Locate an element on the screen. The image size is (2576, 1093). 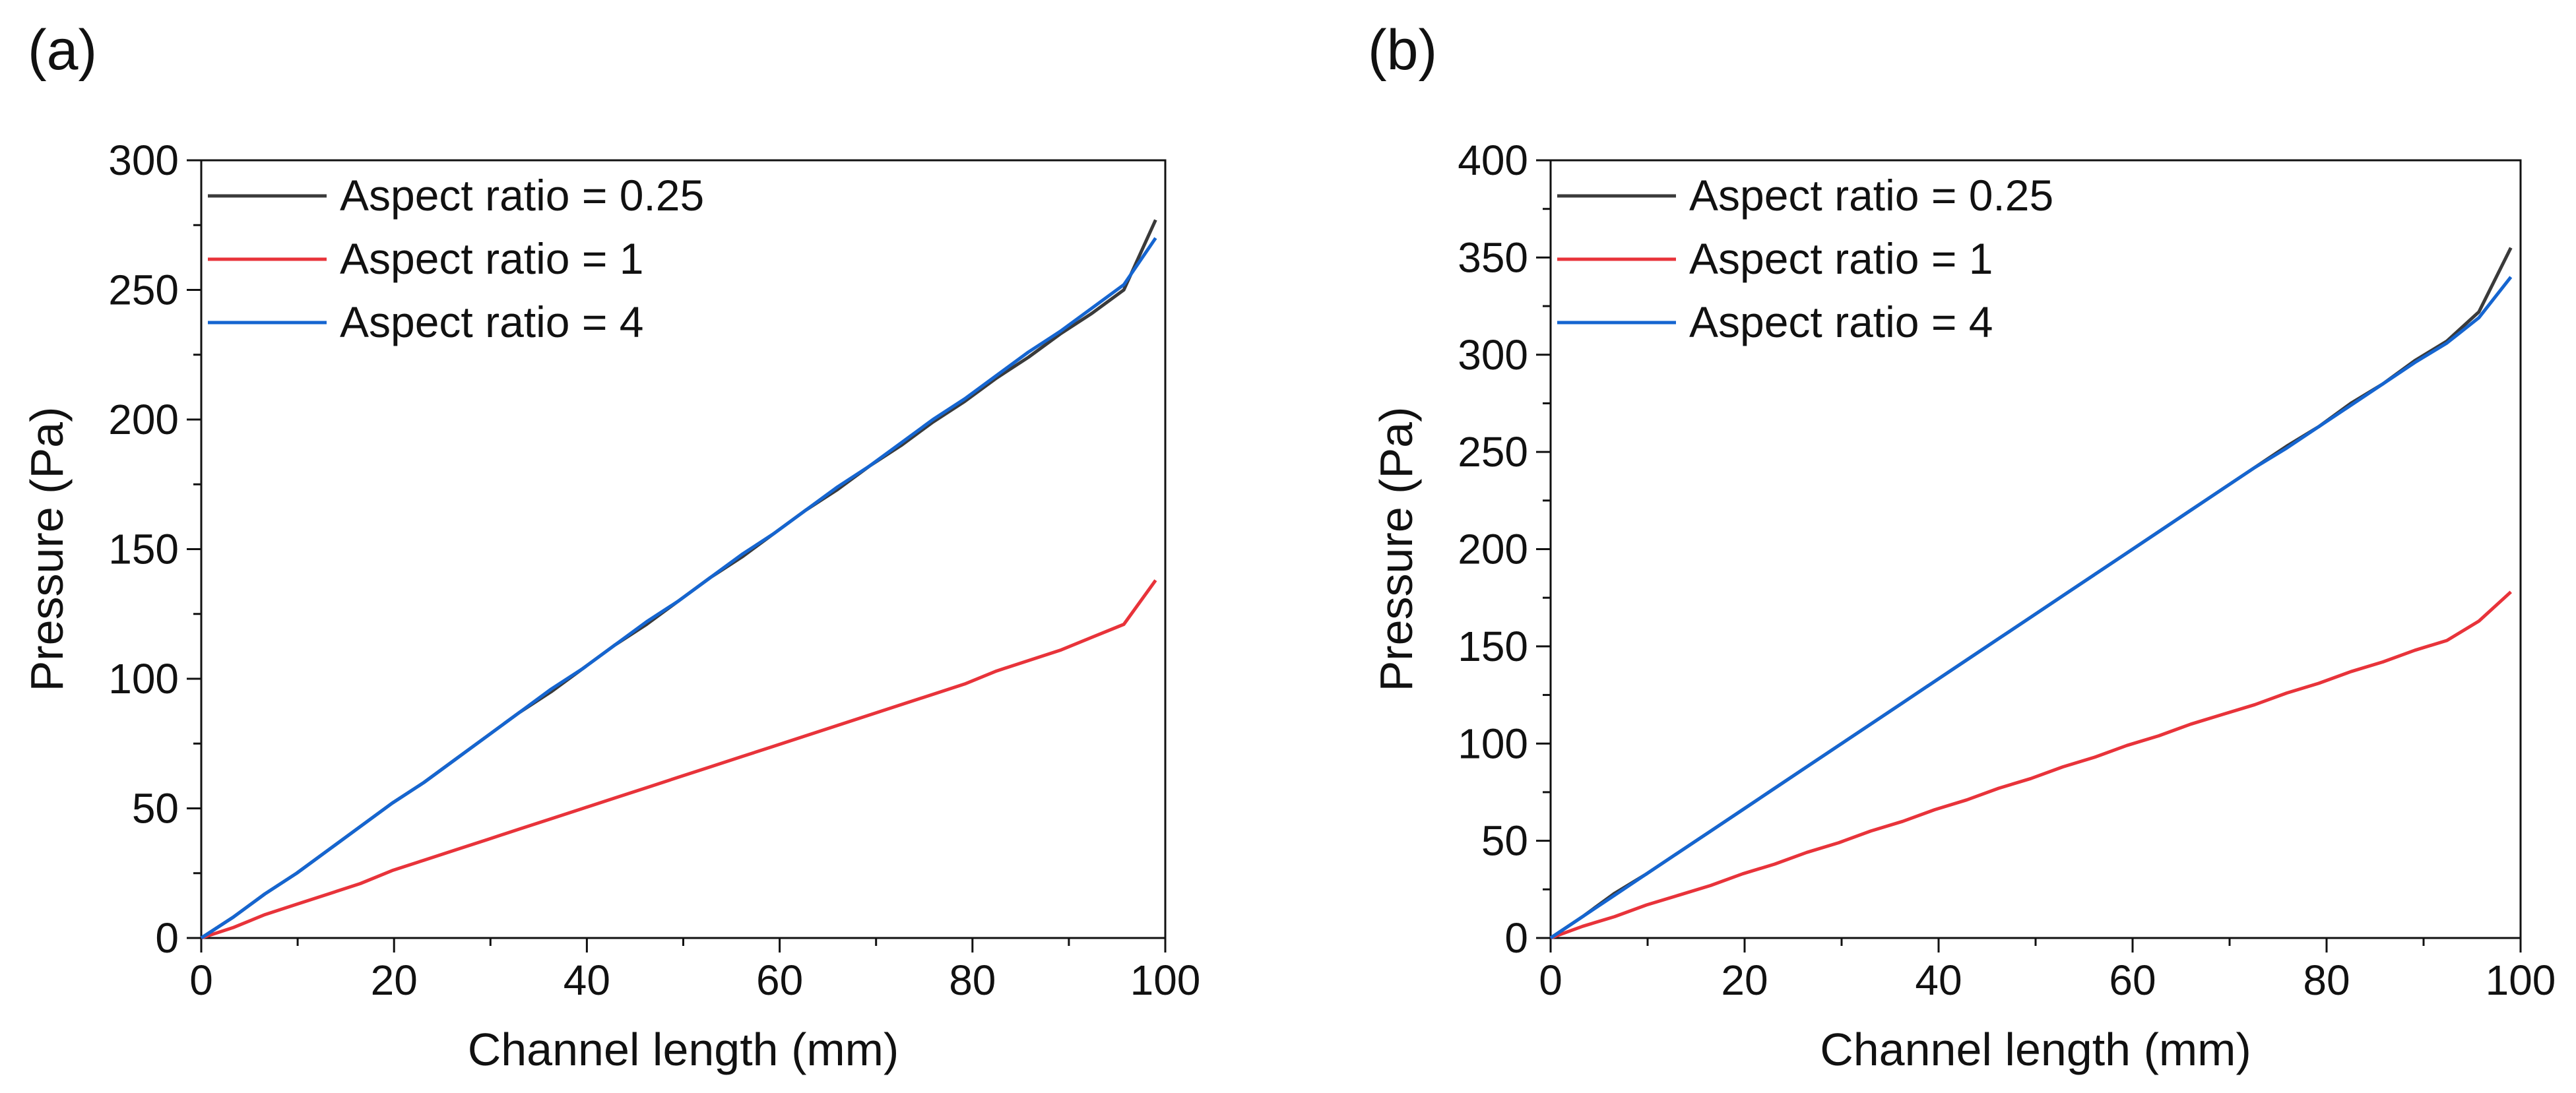
panel-label: (b) is located at coordinates (1402, 50).